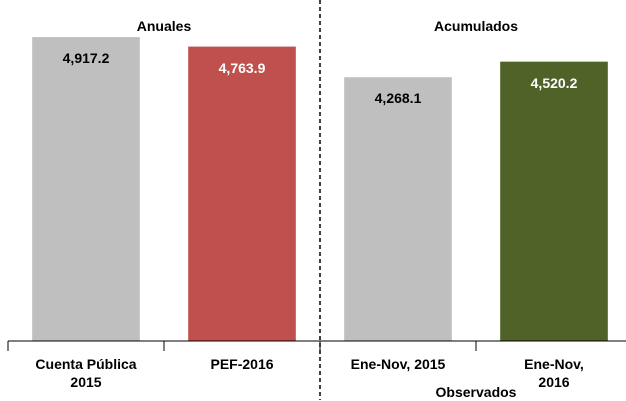 The width and height of the screenshot is (626, 401). Describe the element at coordinates (554, 373) in the screenshot. I see `x-tick-label: Ene-Nov, 2016` at that location.